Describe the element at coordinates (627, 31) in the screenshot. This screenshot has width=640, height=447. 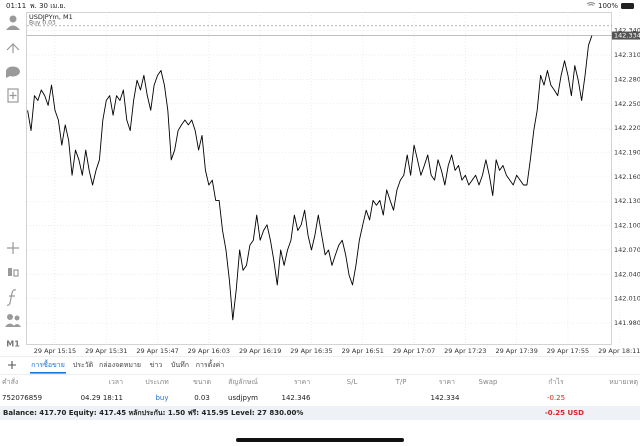
I see `y-tick-label: 142.340` at that location.